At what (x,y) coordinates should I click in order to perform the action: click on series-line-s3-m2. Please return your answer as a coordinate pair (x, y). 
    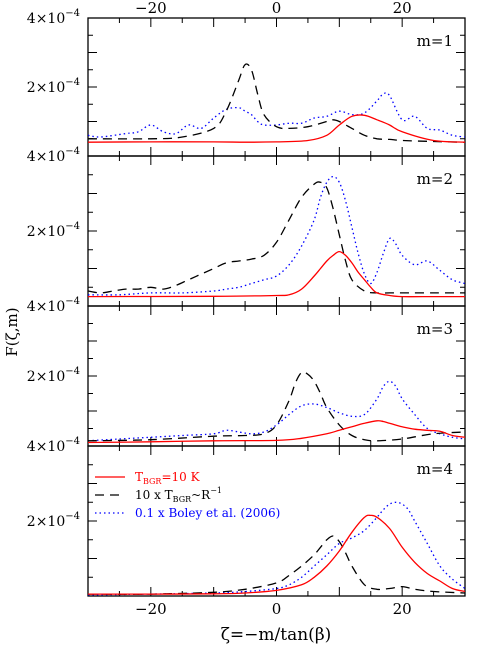
    Looking at the image, I should click on (276, 235).